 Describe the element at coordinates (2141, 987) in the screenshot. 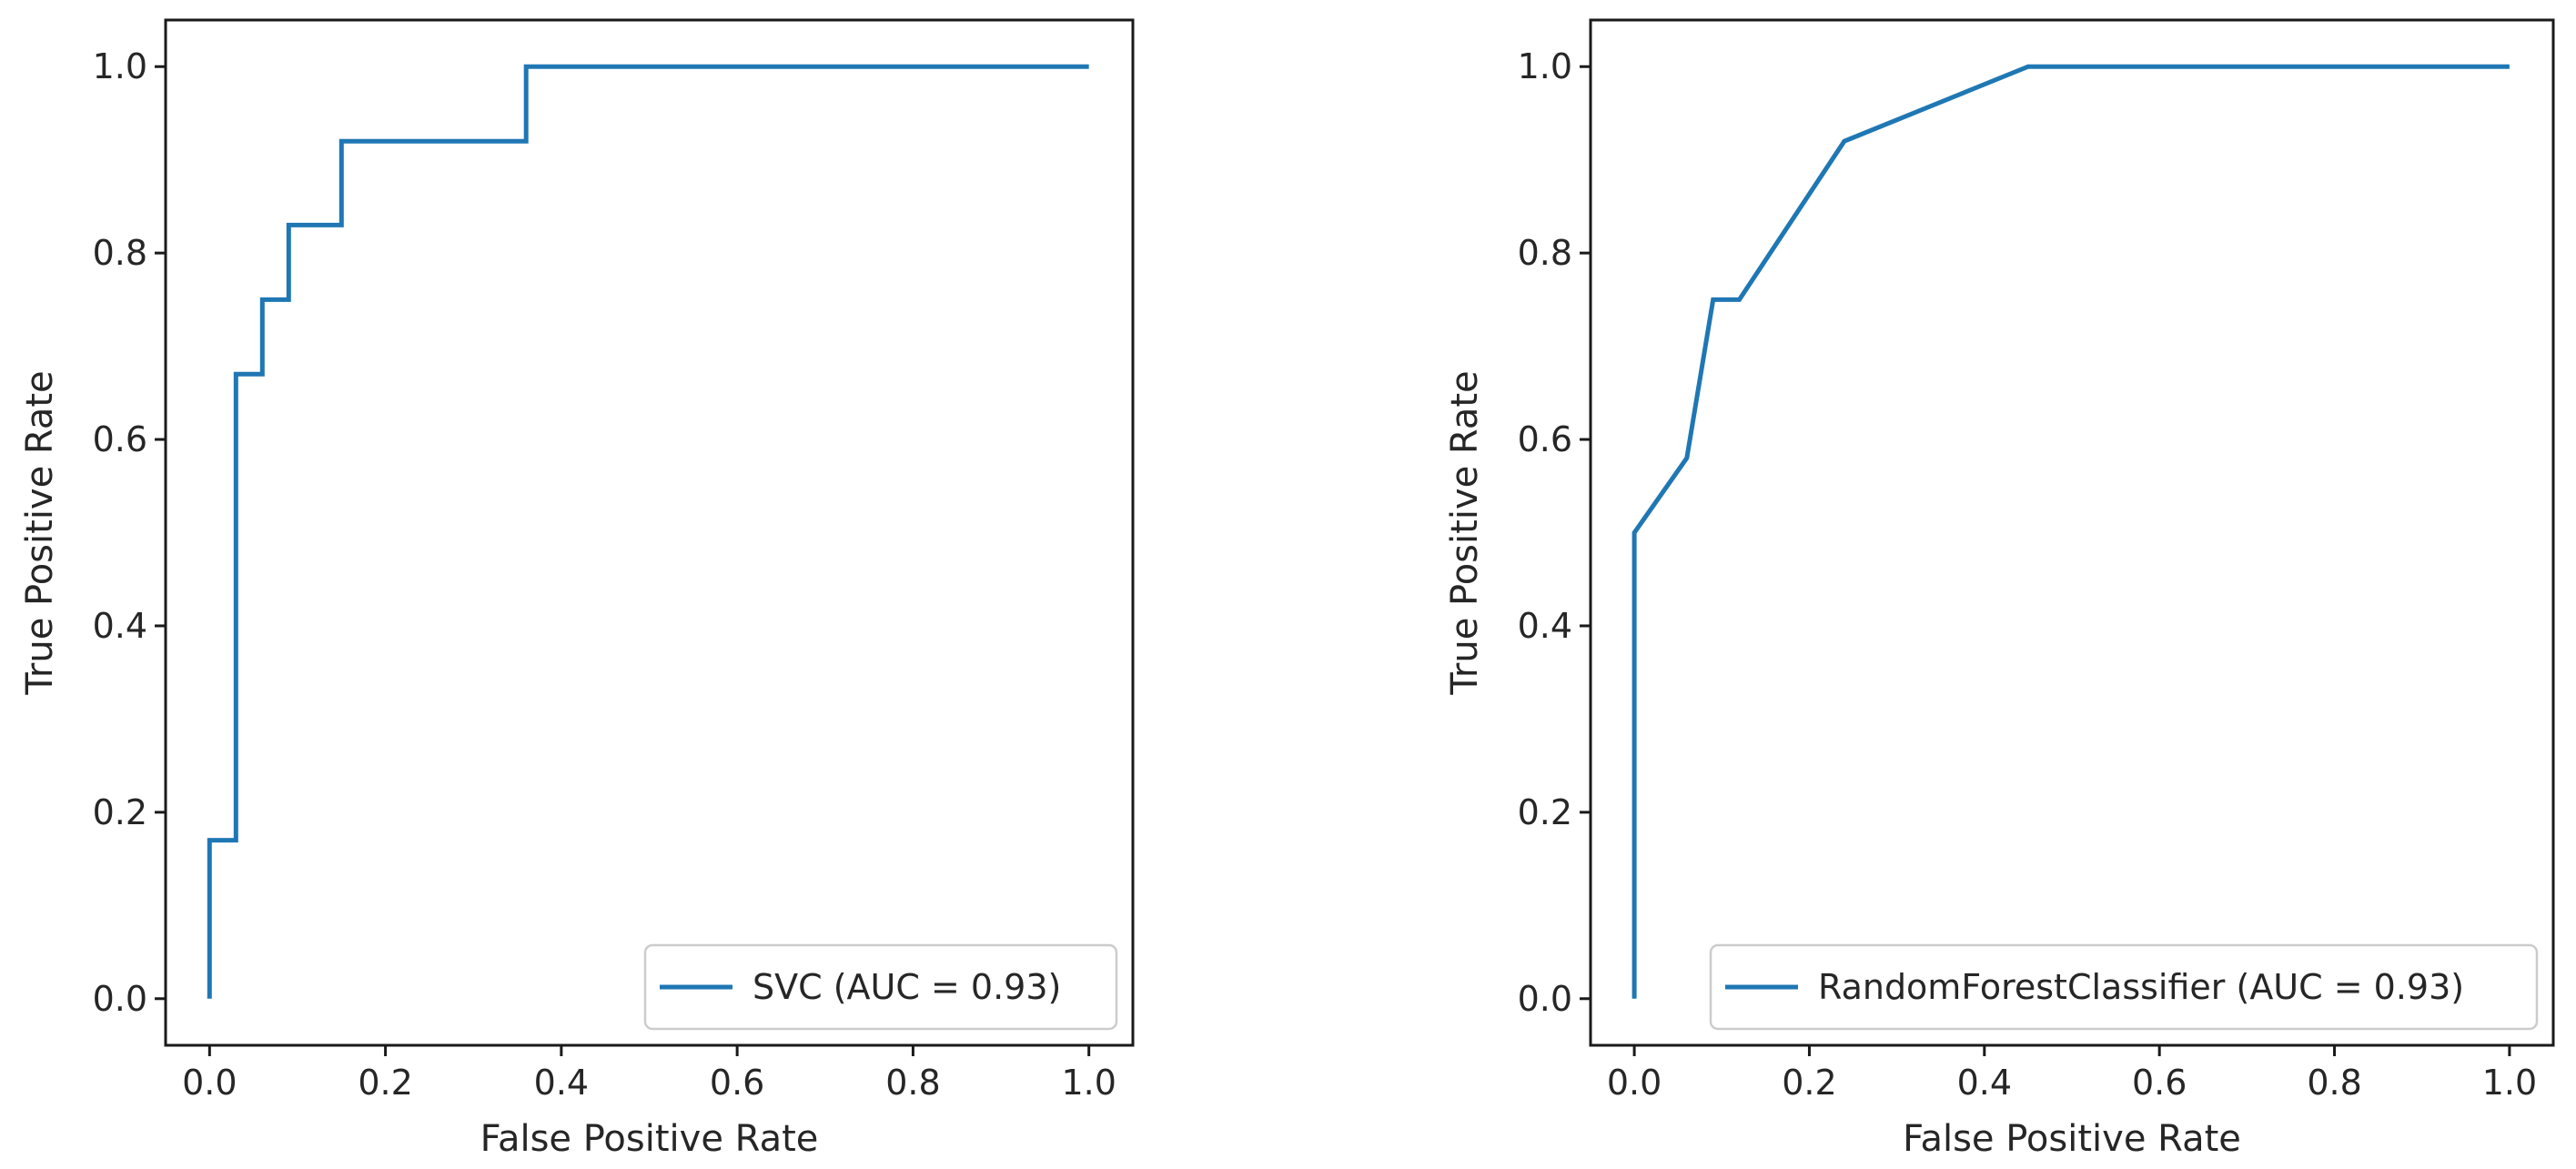

I see `legend-label: RandomForestClassifier (AUC = 0.93)` at that location.